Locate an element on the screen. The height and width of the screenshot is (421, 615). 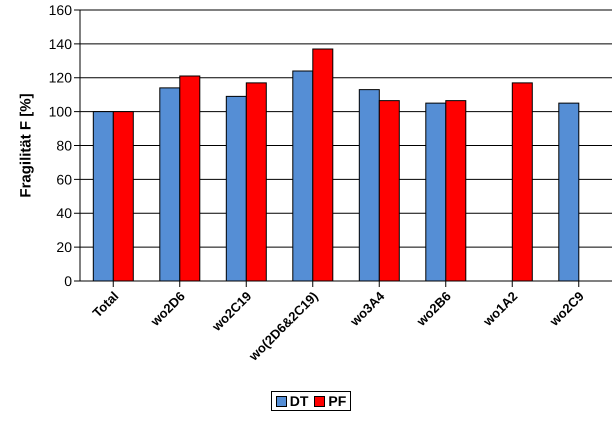
y-tick-label: 40 is located at coordinates (64, 213).